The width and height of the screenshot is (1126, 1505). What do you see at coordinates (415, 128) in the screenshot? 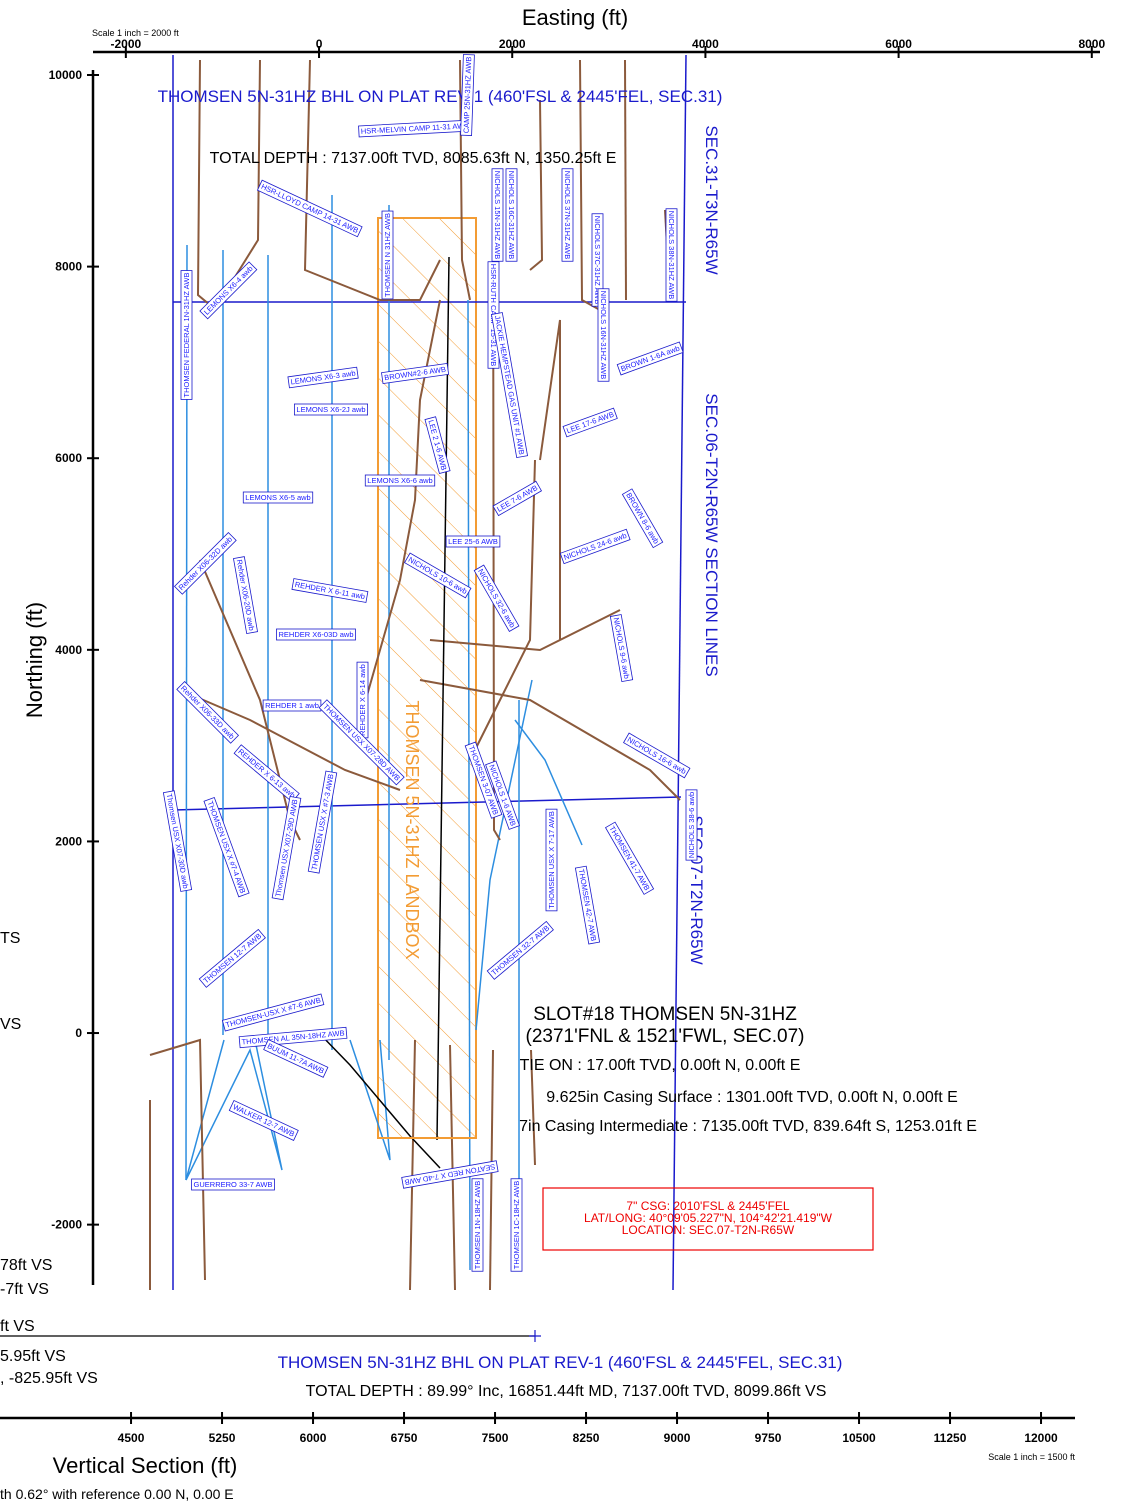
I see `well-label: HSR-MELVIN CAMP 11-31 AWB` at bounding box center [415, 128].